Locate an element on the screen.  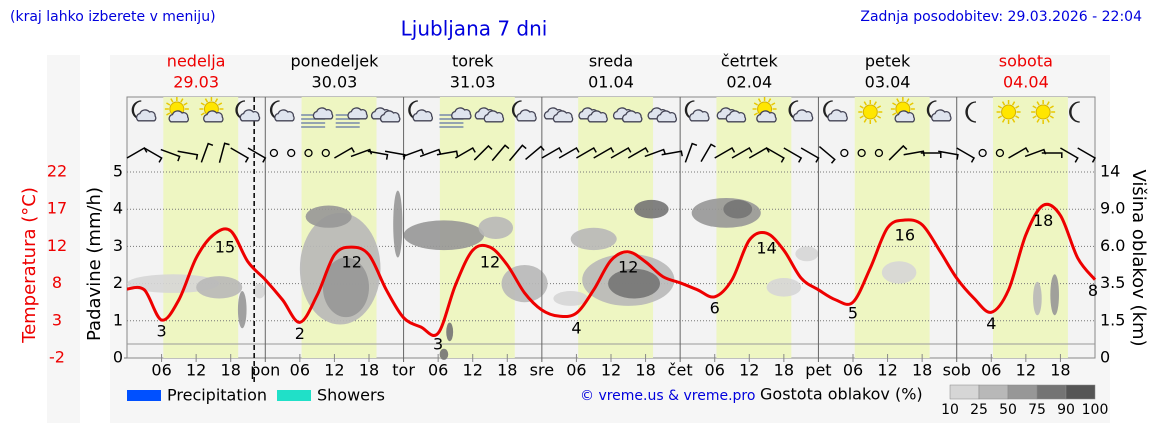
y-tick-label: 3 is located at coordinates (118, 245).